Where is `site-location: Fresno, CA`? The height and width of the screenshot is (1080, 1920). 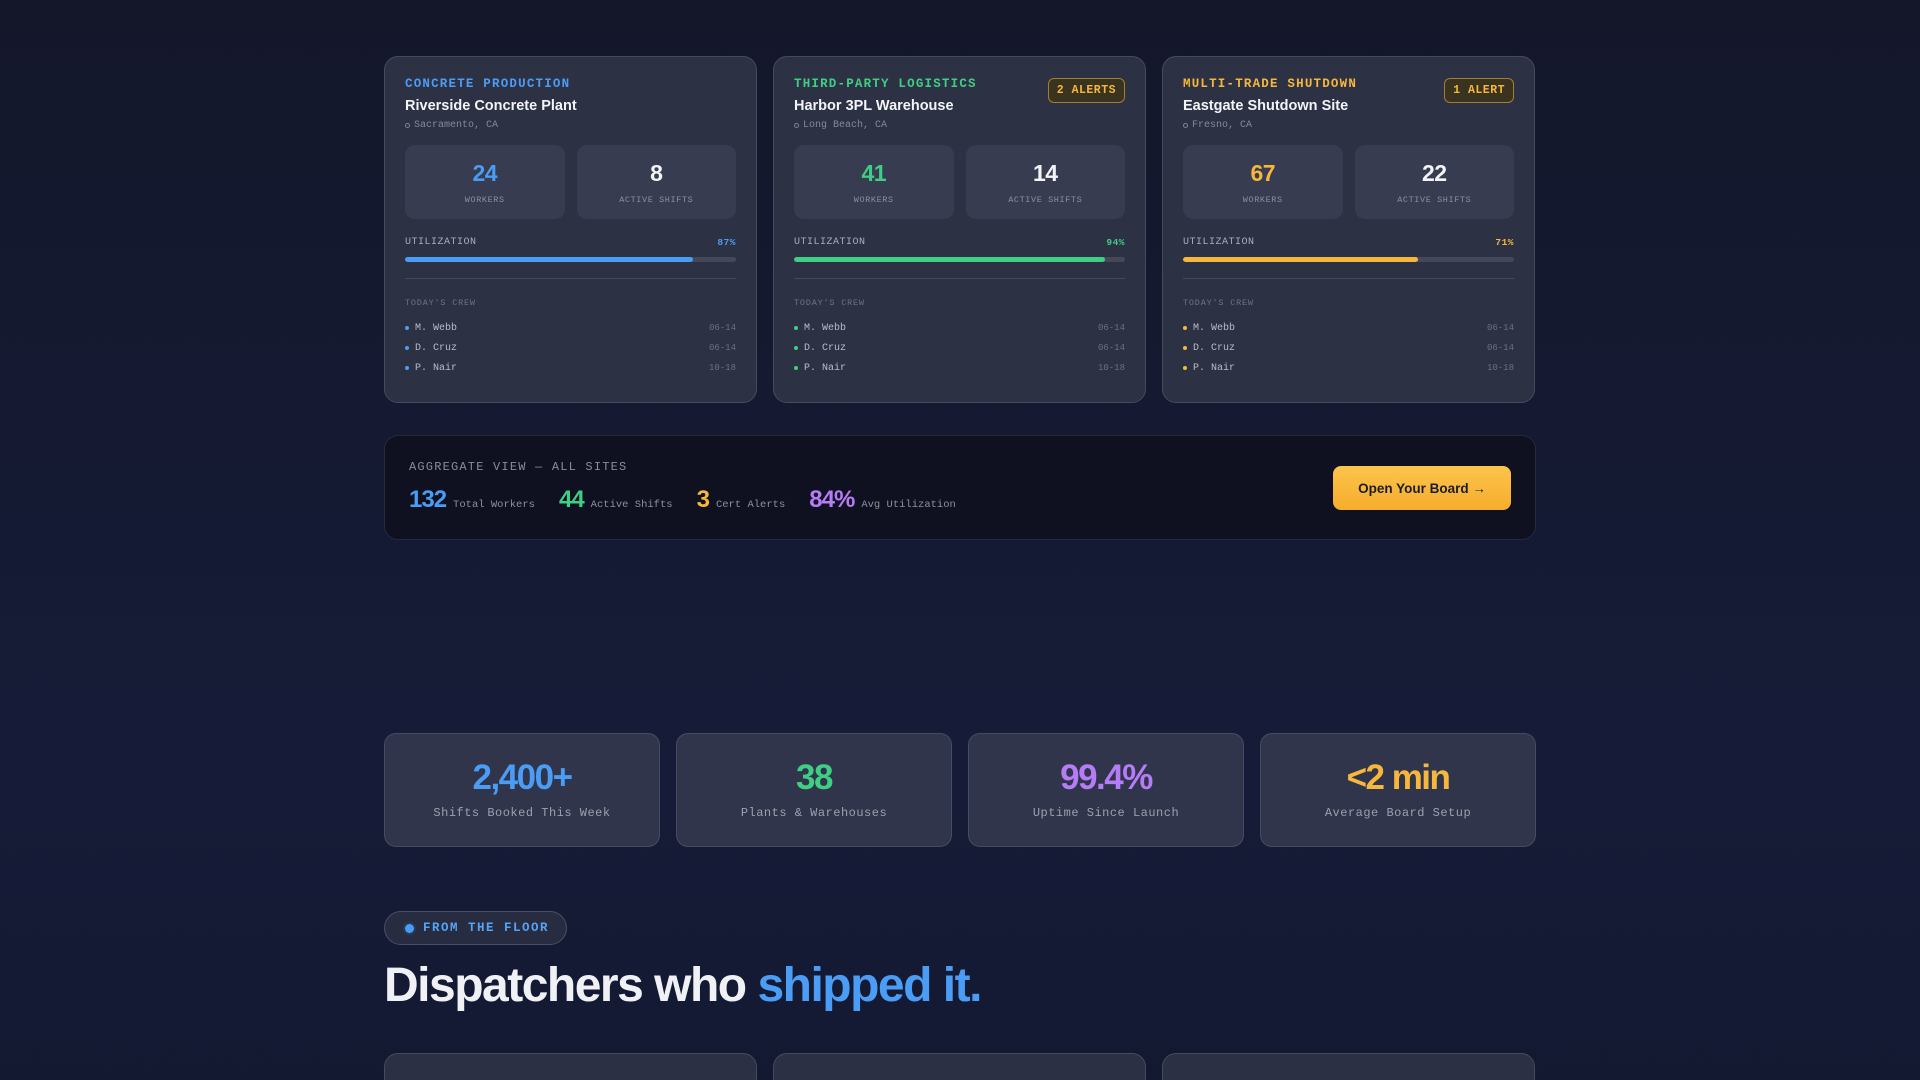
site-location: Fresno, CA is located at coordinates (1348, 125).